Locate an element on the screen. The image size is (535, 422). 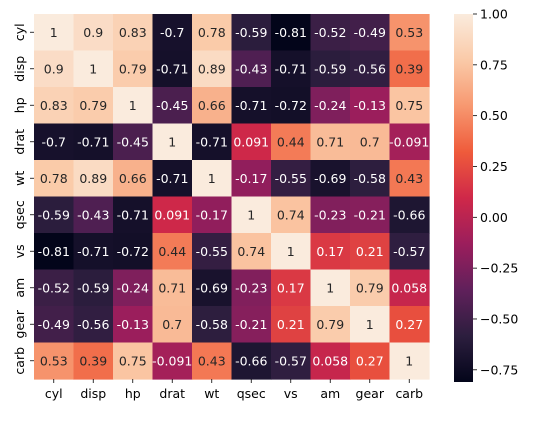
heatmap-cell-cyl-cyl is located at coordinates (54, 33).